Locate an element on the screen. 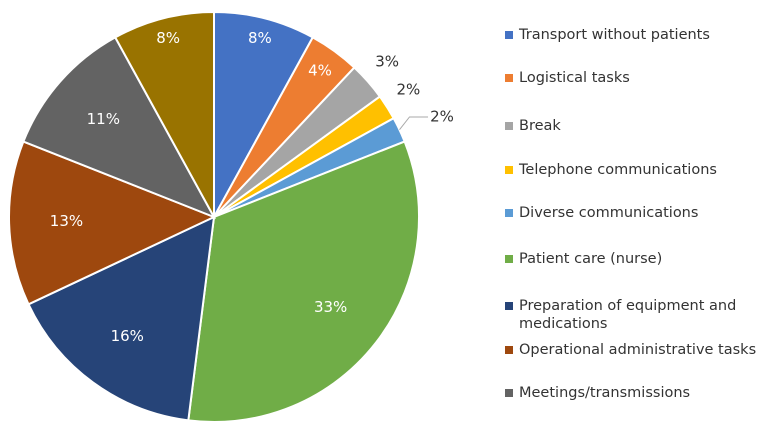 Image resolution: width=764 pixels, height=422 pixels. legend-item: Patient care (nurse) is located at coordinates (631, 259).